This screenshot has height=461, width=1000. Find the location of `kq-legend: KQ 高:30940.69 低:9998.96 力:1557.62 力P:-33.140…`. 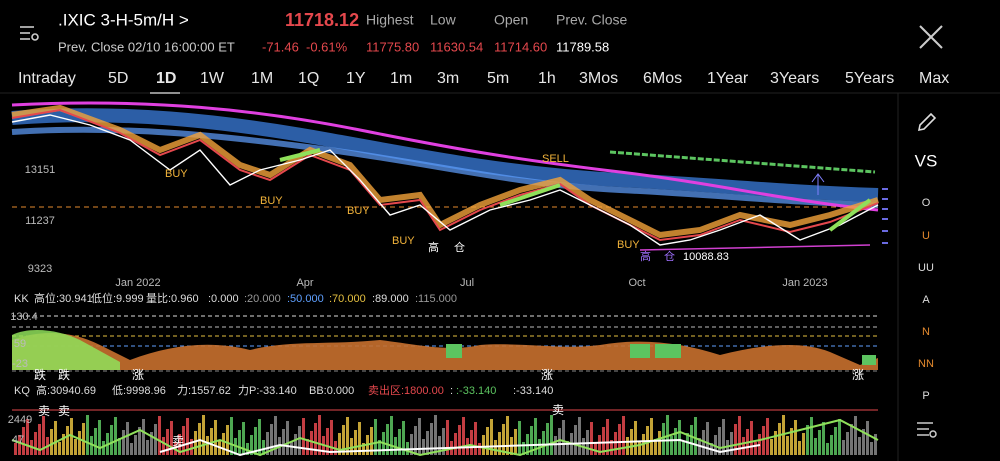

kq-legend: KQ 高:30940.69 低:9998.96 力:1557.62 力P:-33.140… is located at coordinates (283, 390).